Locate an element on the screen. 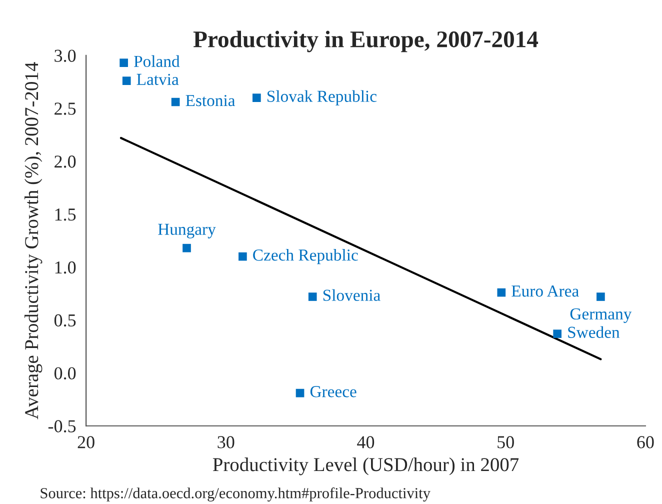 The image size is (662, 504). x-tick-label: 20 is located at coordinates (86, 442).